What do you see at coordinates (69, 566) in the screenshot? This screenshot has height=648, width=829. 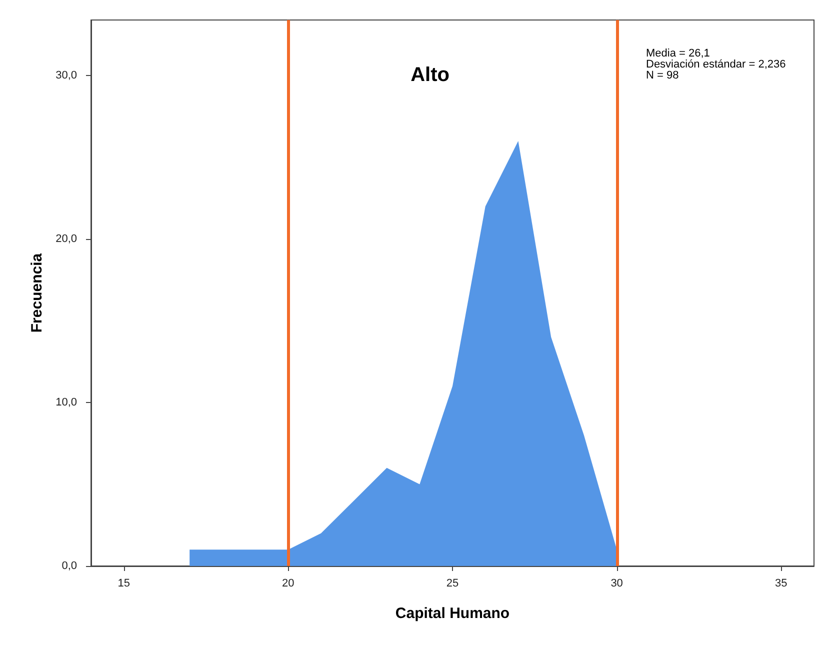 I see `y-tick-label: 0,0` at bounding box center [69, 566].